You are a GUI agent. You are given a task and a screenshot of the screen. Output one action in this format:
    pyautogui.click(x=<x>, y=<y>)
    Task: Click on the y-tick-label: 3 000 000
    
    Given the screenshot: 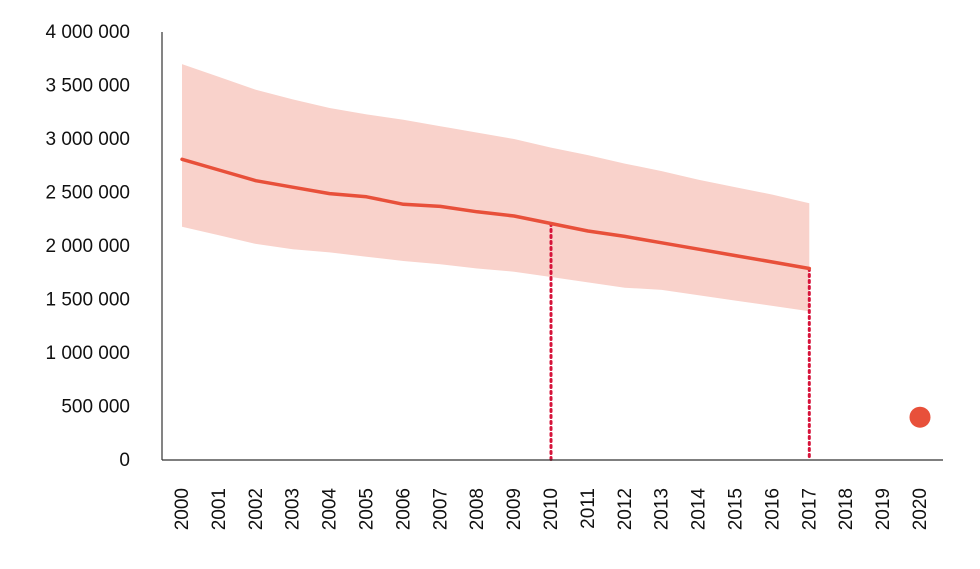 What is the action you would take?
    pyautogui.click(x=87, y=139)
    